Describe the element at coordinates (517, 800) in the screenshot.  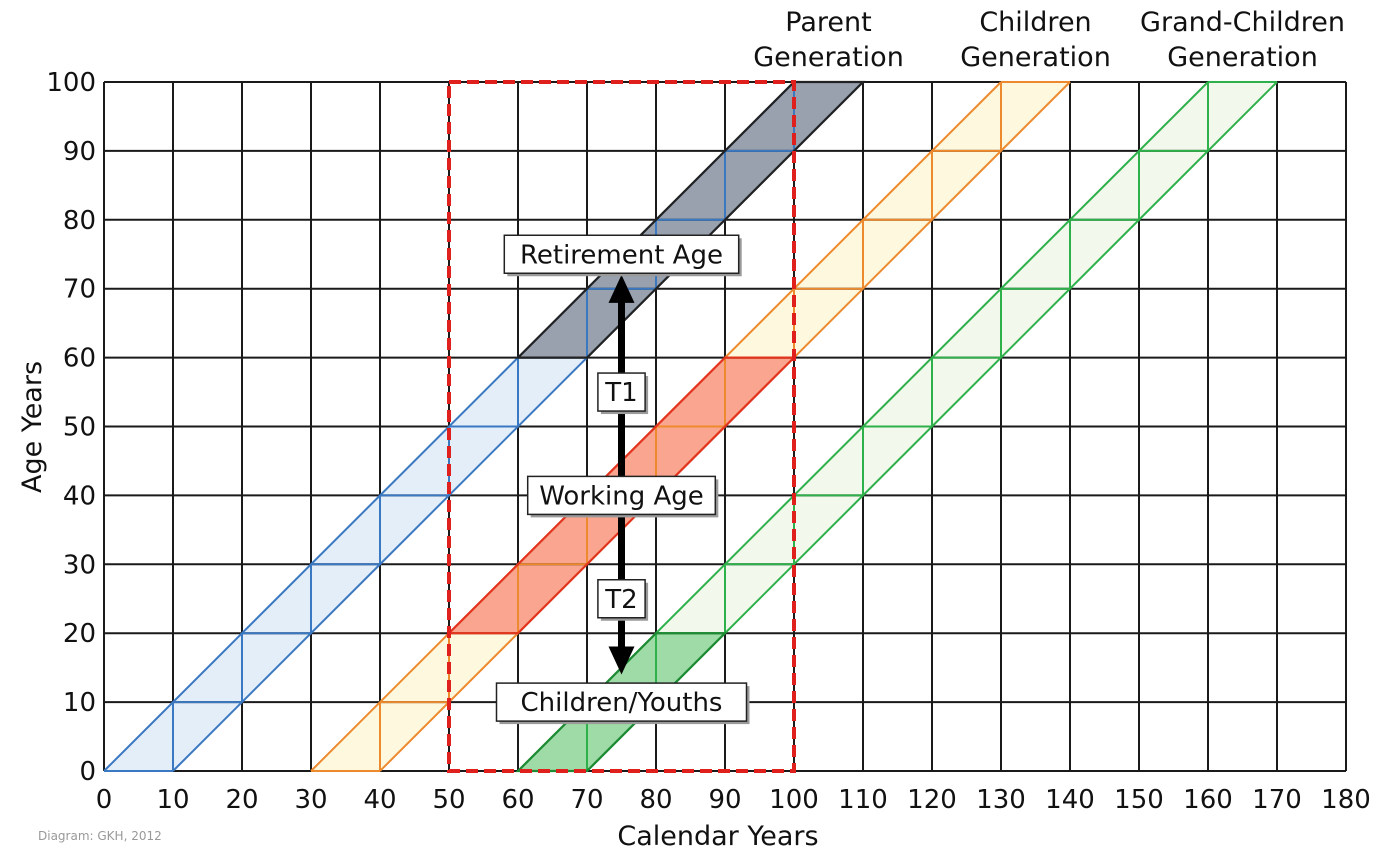
I see `x-tick-label-60: 60` at that location.